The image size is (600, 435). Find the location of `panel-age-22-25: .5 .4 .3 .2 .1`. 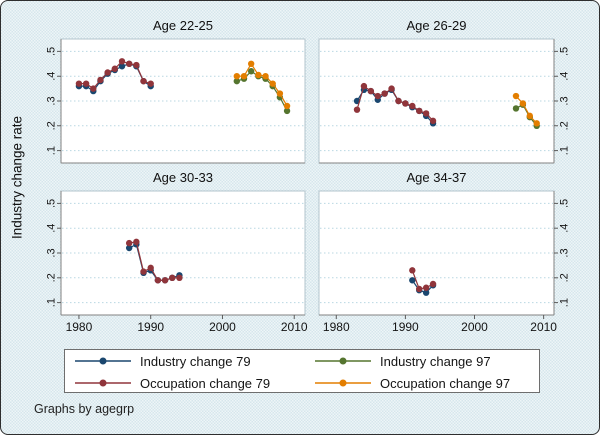

panel-age-22-25: .5 .4 .3 .2 .1 is located at coordinates (176, 101).